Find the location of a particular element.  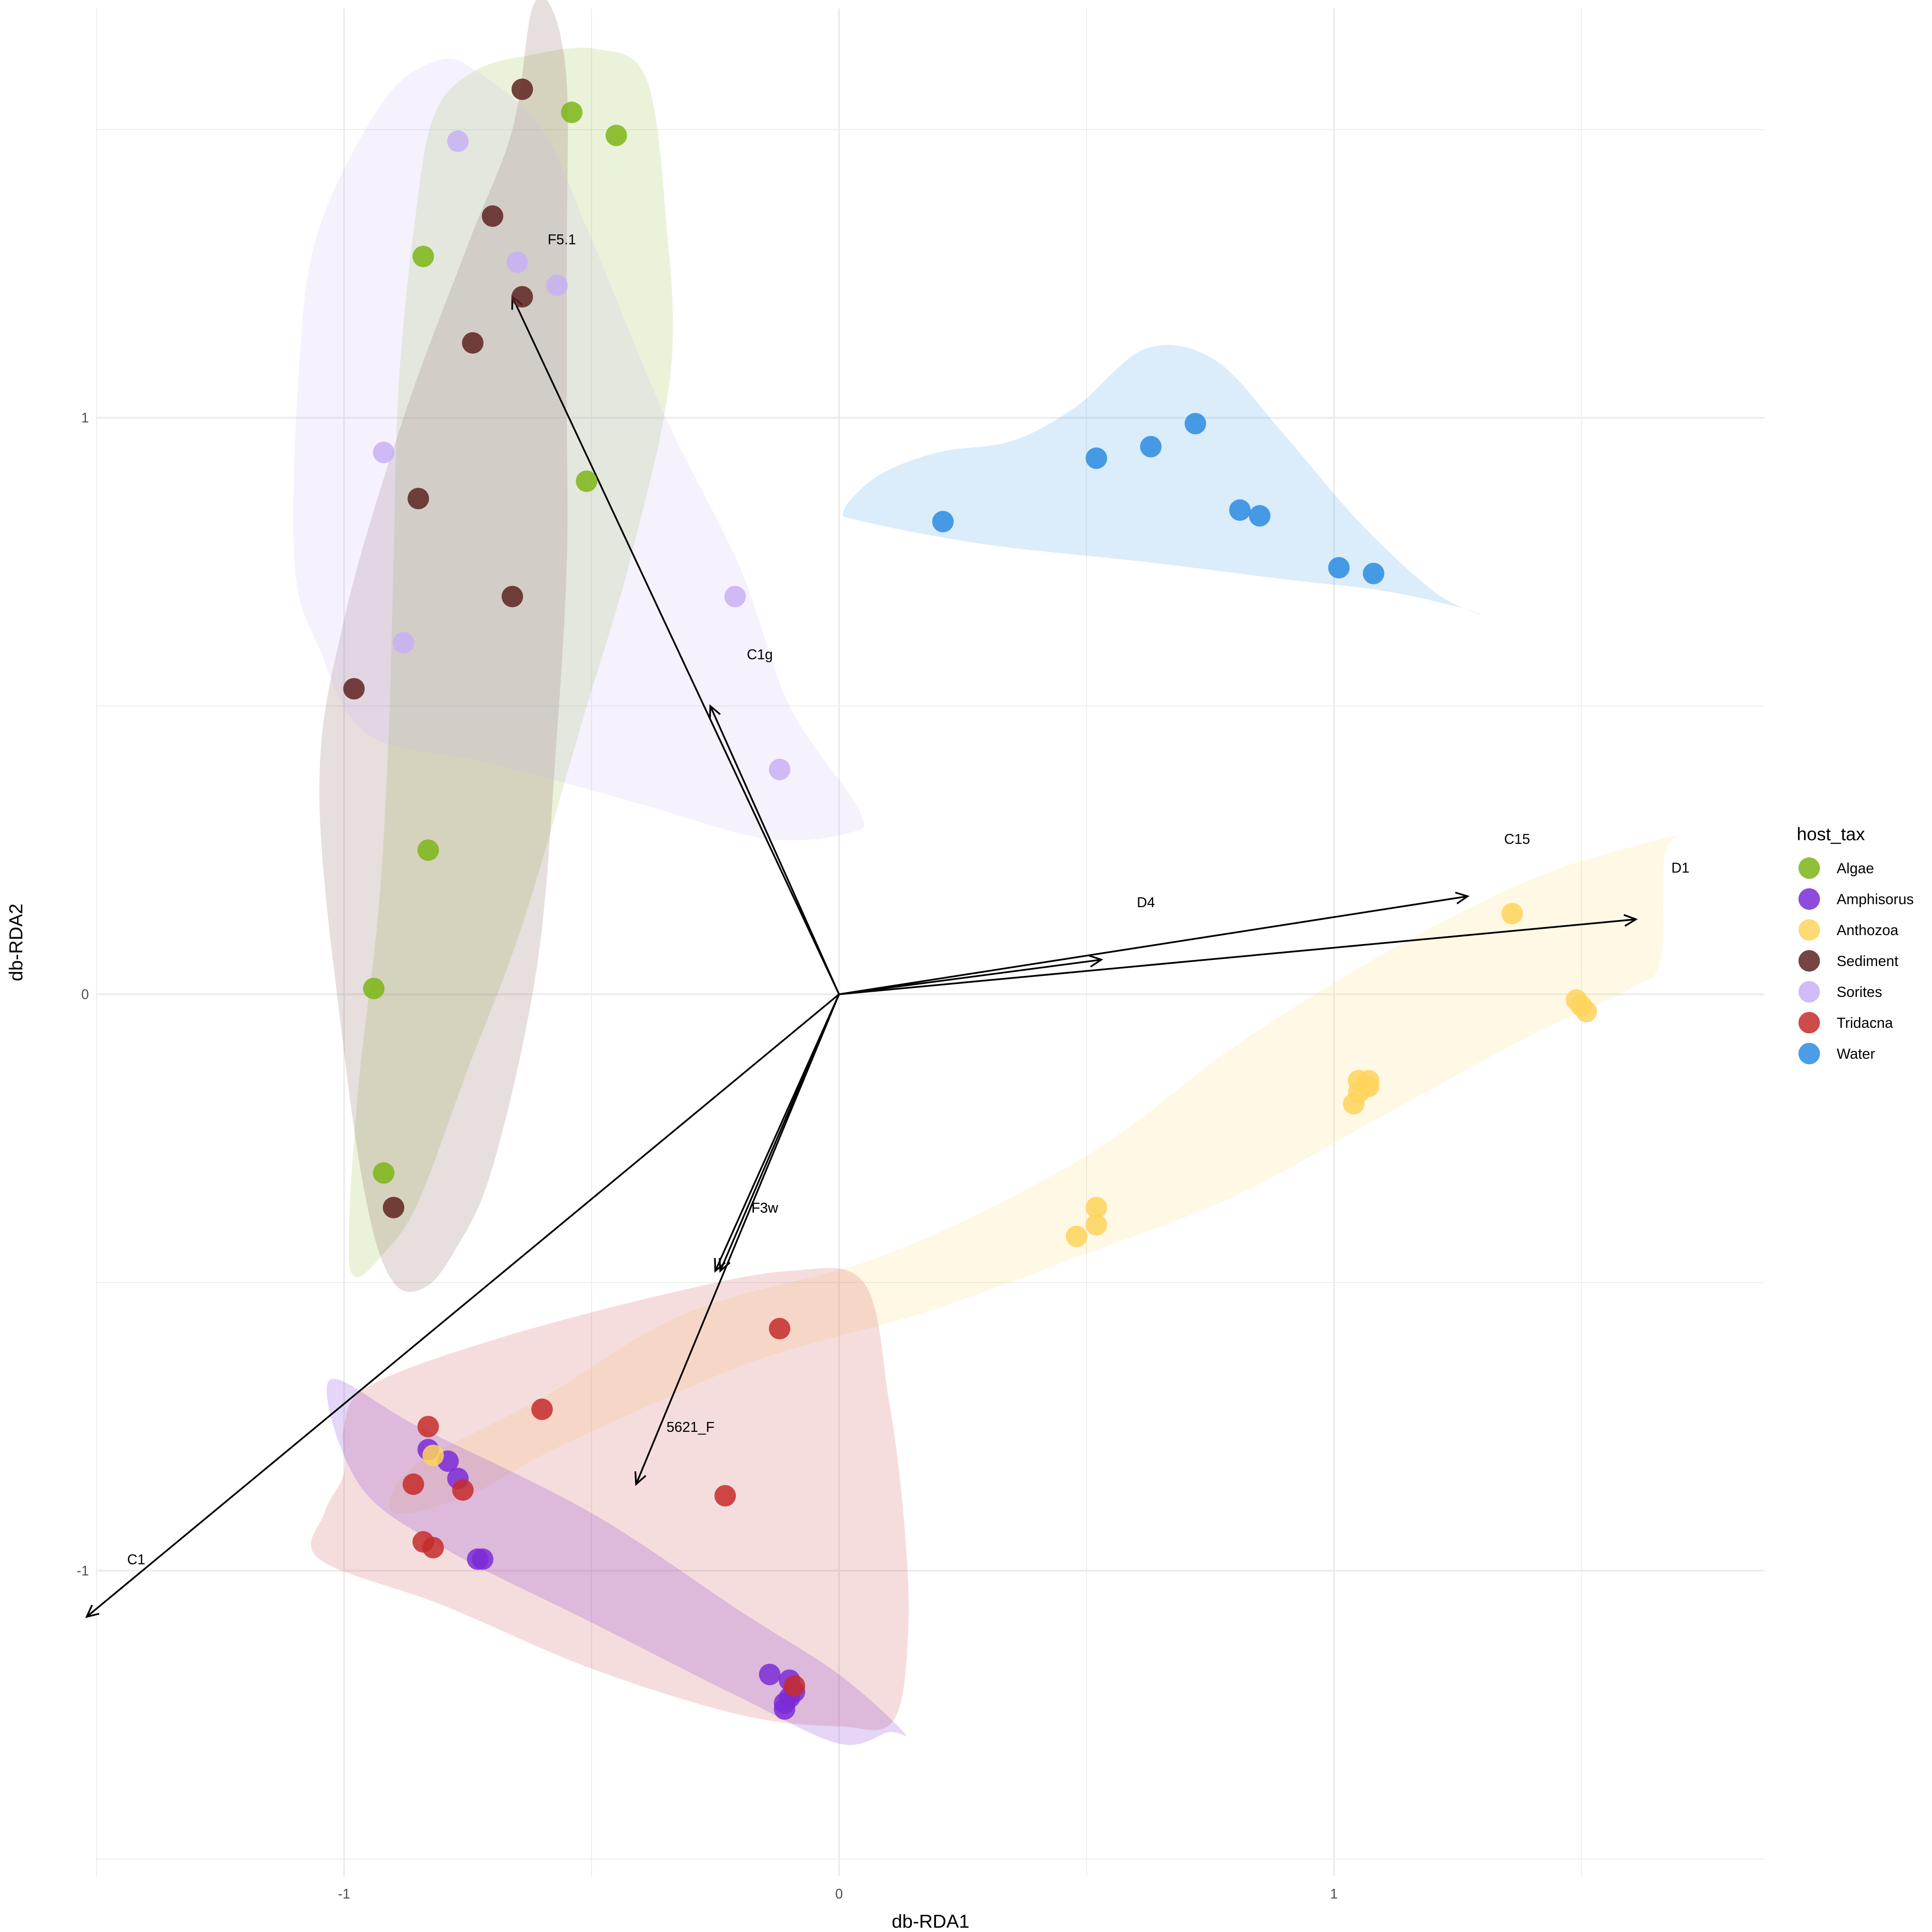

vector-c15-line is located at coordinates (1153, 945).